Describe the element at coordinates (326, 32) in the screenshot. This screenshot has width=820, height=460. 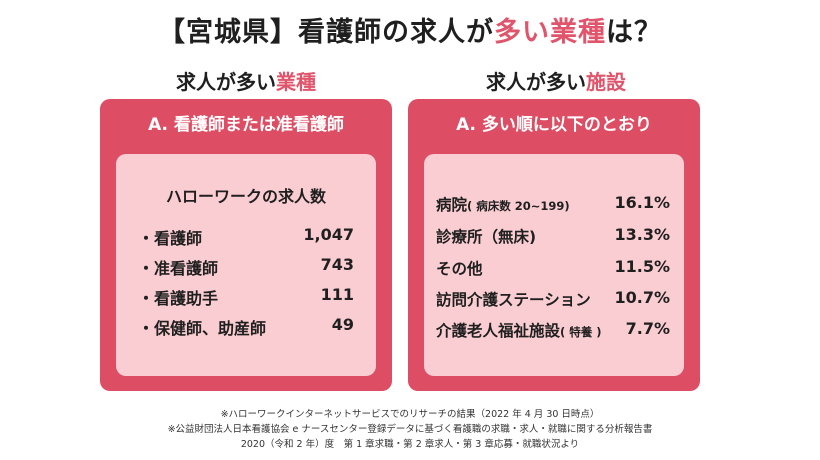
I see `title-prefix: 【宮城県】看護師の求人が` at that location.